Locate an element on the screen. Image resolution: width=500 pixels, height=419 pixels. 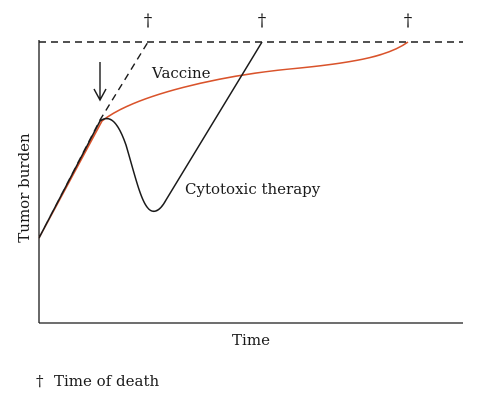
legend: † Time of death is located at coordinates (97, 381).